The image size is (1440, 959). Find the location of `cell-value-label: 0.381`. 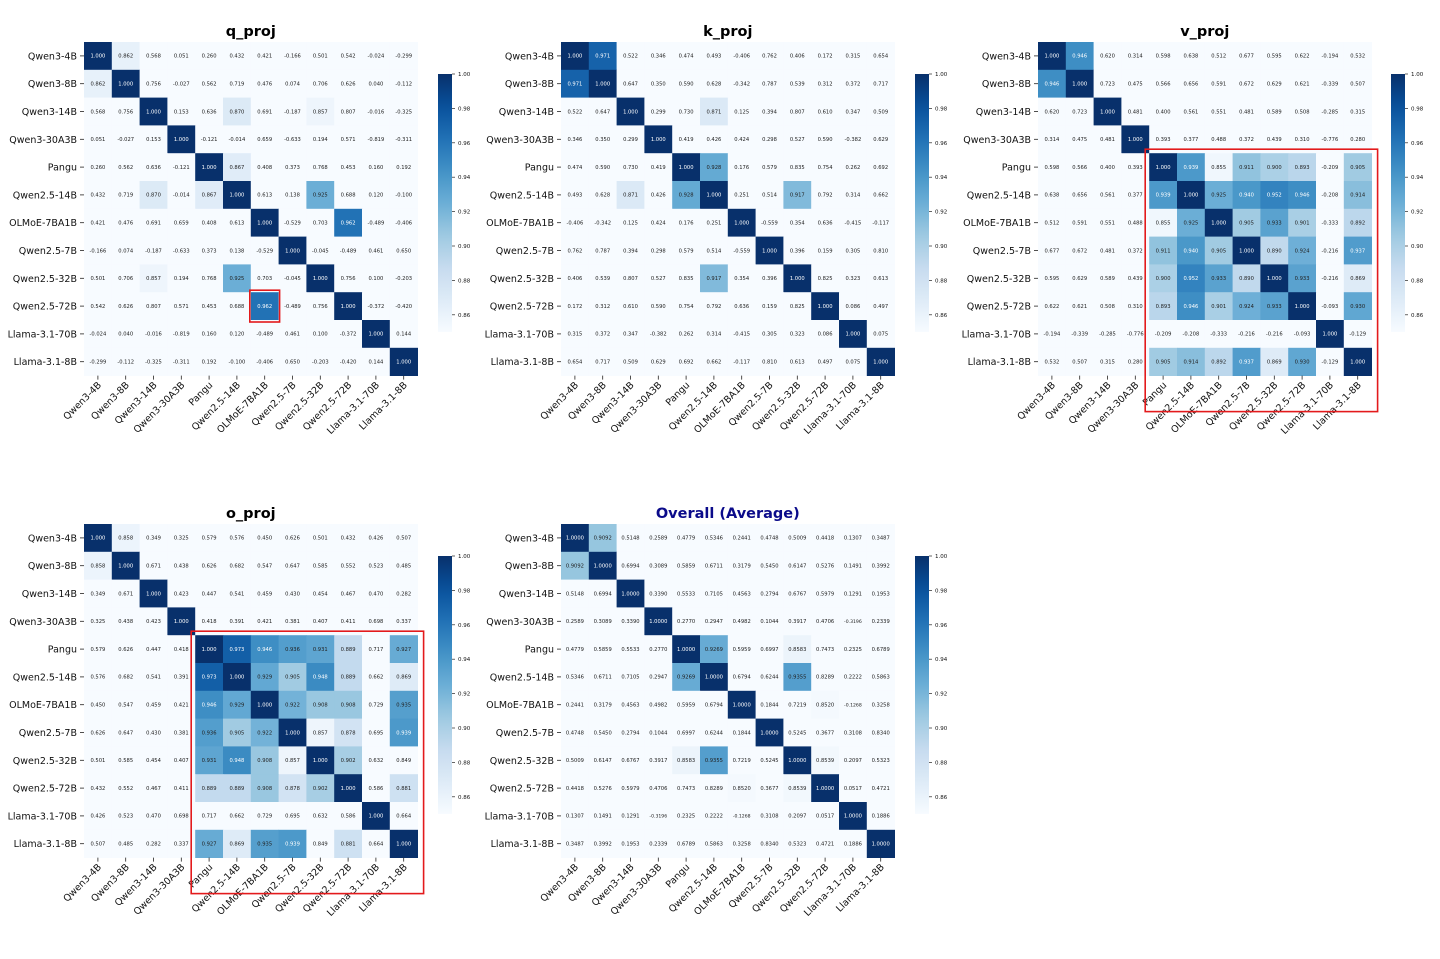

cell-value-label: 0.381 is located at coordinates (292, 622).